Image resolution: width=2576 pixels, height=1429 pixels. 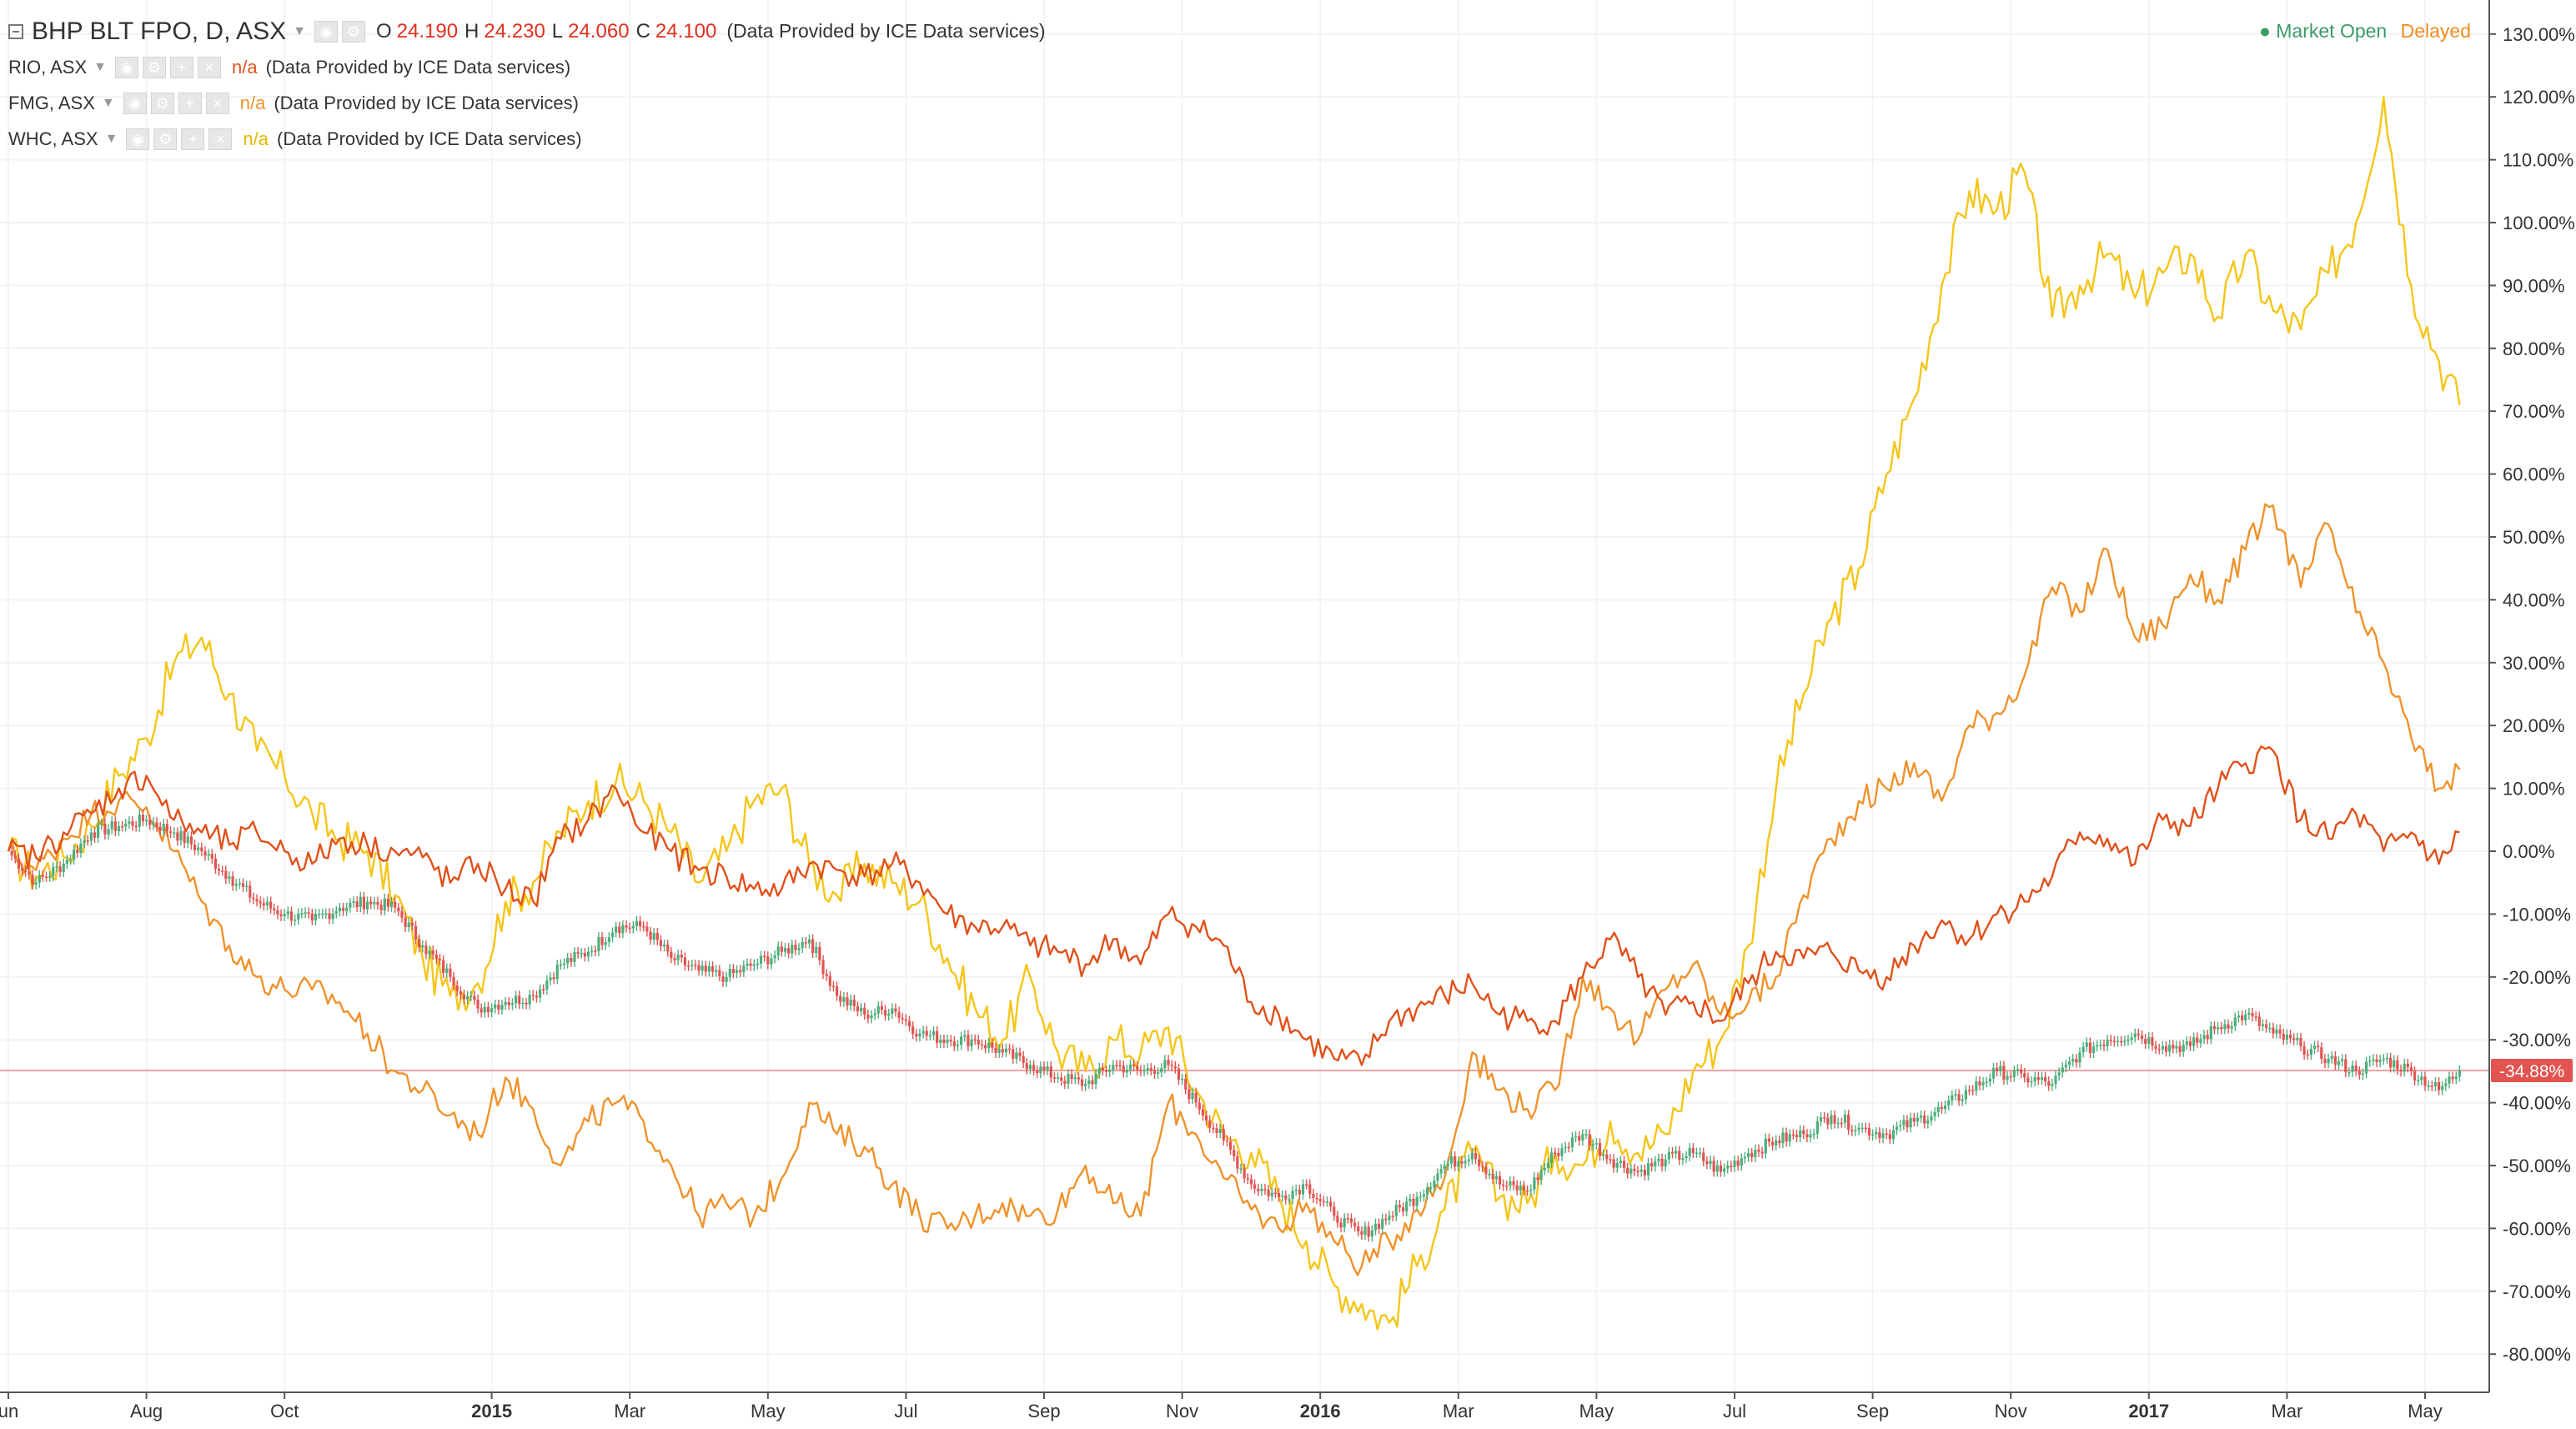 What do you see at coordinates (51, 102) in the screenshot?
I see `fmg-symbol: FMG, ASX` at bounding box center [51, 102].